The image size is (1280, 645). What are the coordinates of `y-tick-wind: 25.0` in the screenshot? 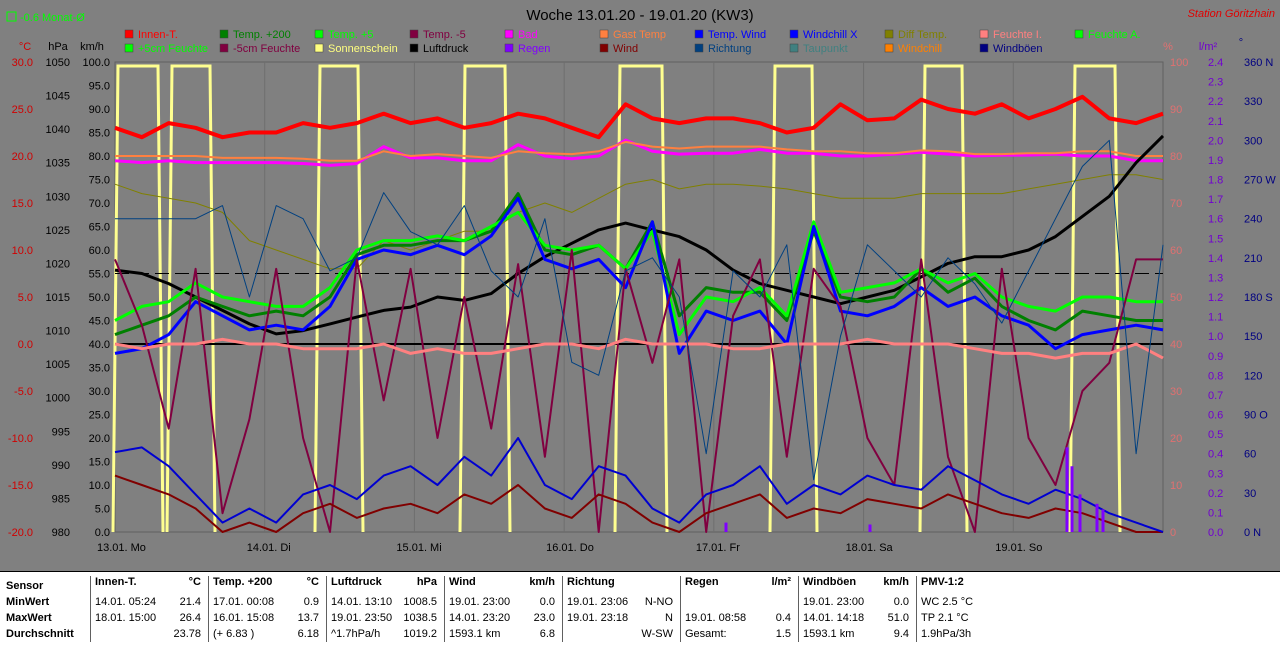 It's located at (99, 416).